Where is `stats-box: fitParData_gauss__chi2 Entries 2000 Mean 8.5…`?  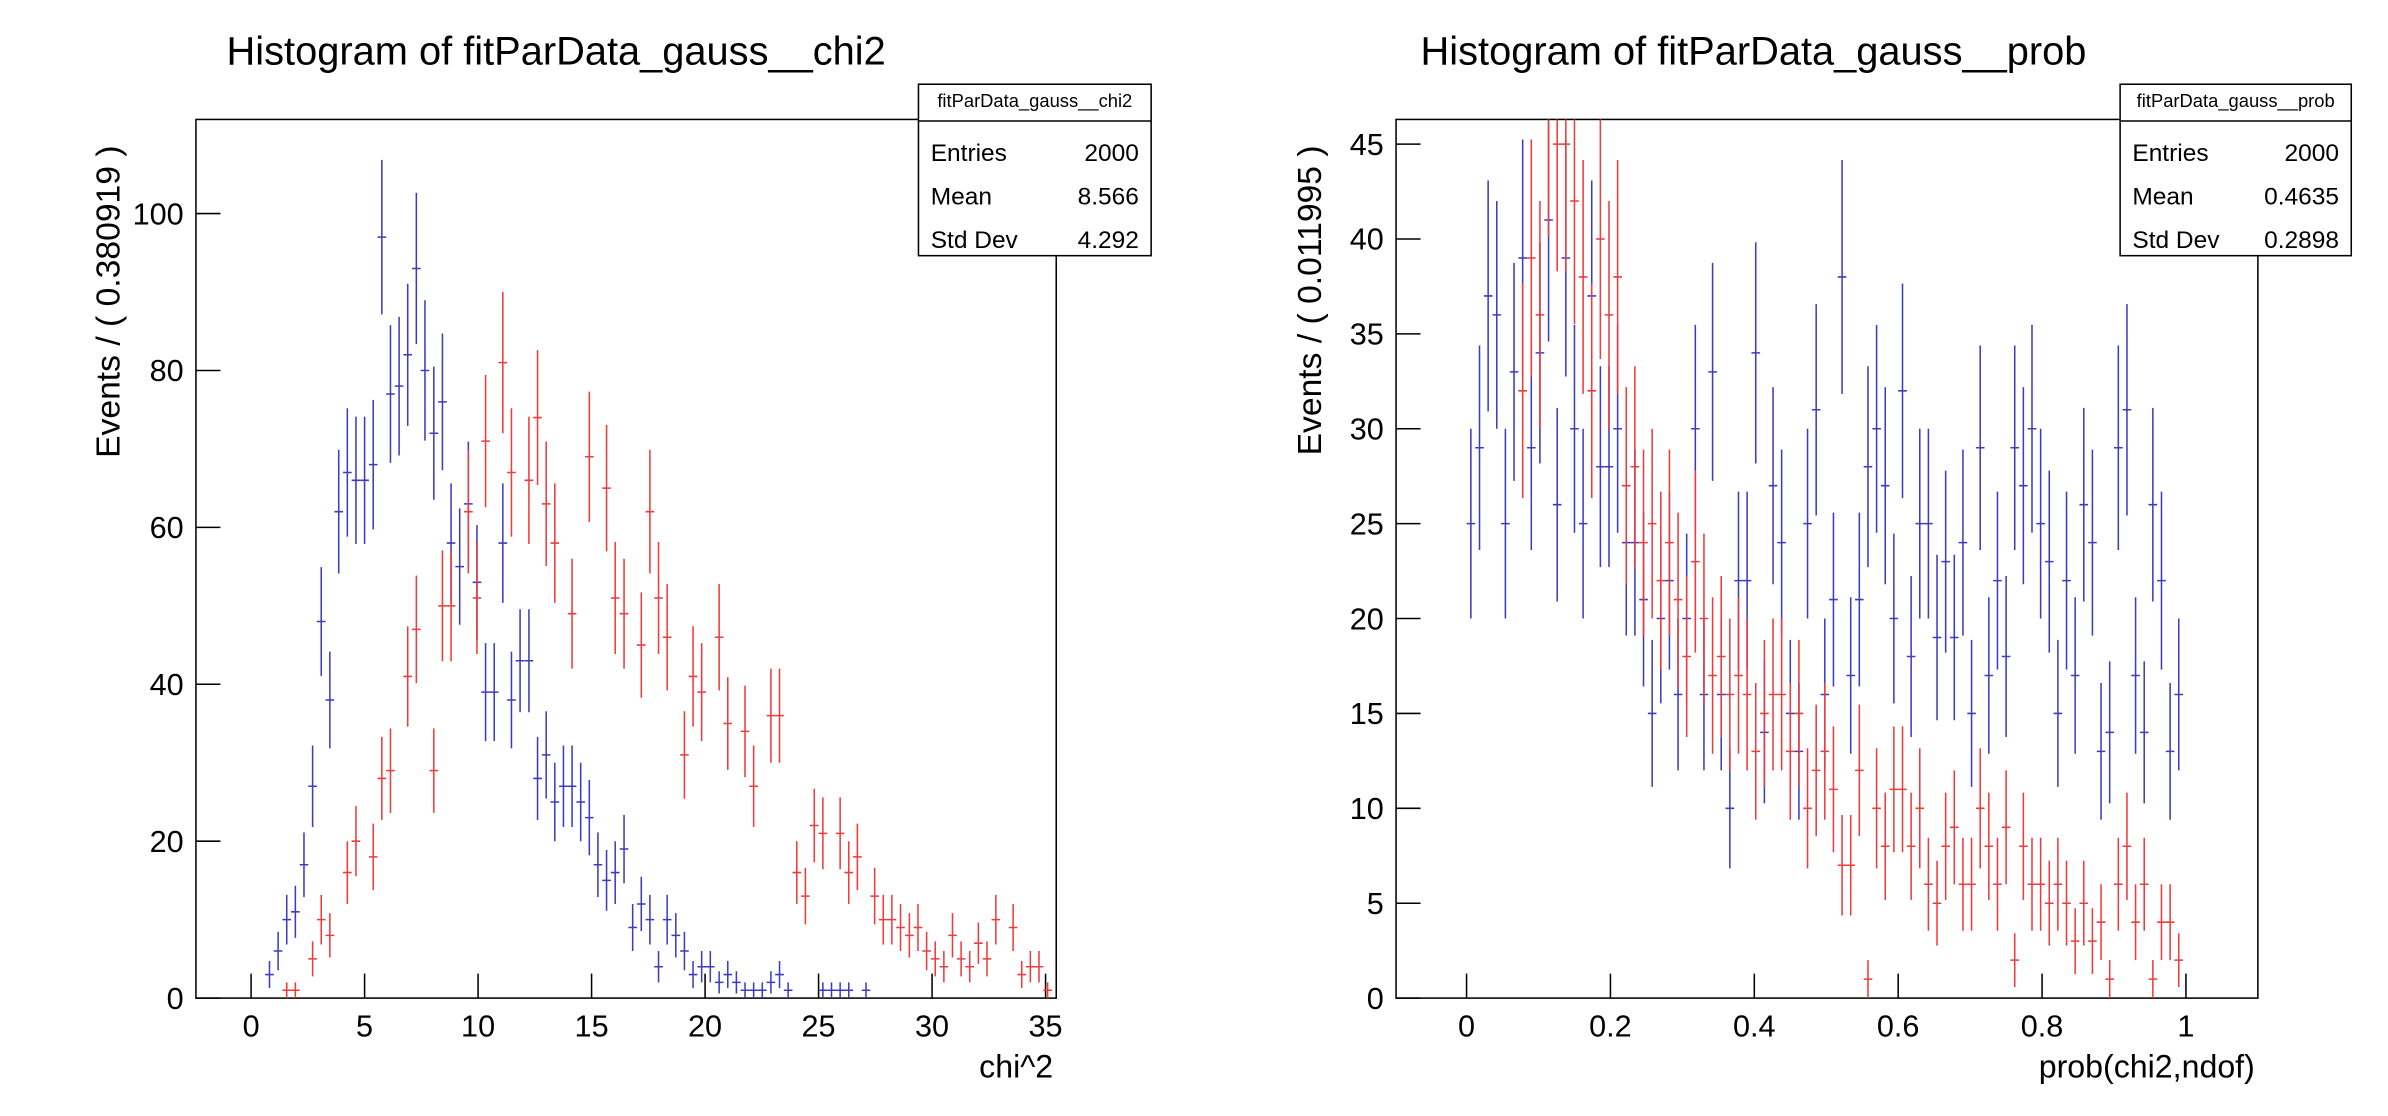
stats-box: fitParData_gauss__chi2 Entries 2000 Mean 8.5… is located at coordinates (1034, 170).